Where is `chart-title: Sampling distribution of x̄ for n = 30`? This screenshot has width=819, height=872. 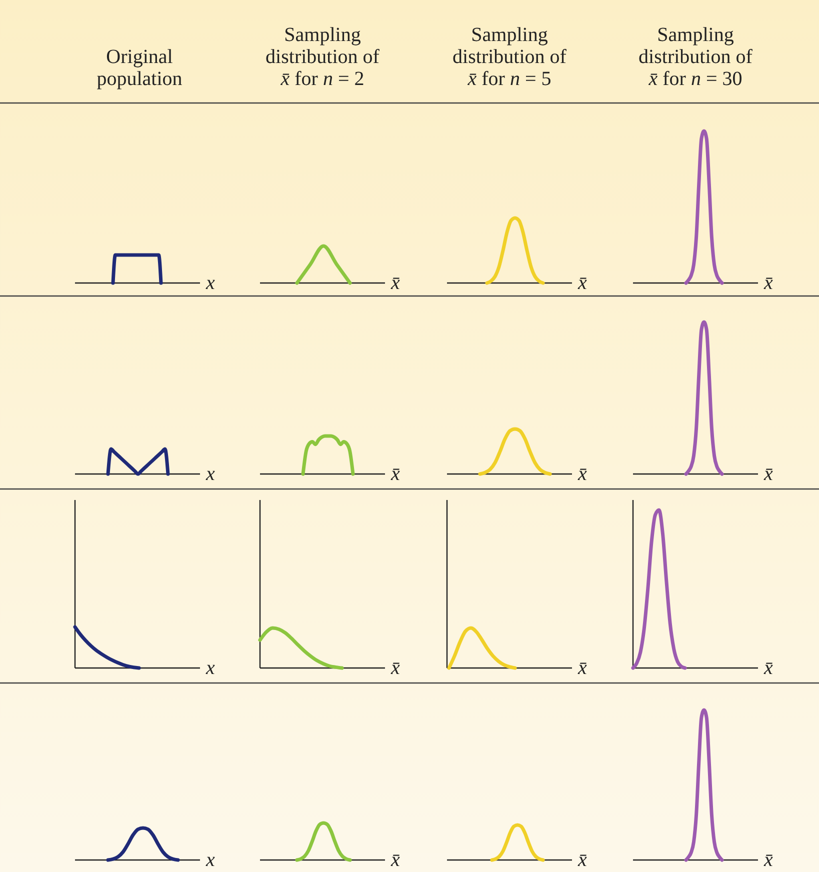
chart-title: Sampling distribution of x̄ for n = 30 is located at coordinates (695, 57).